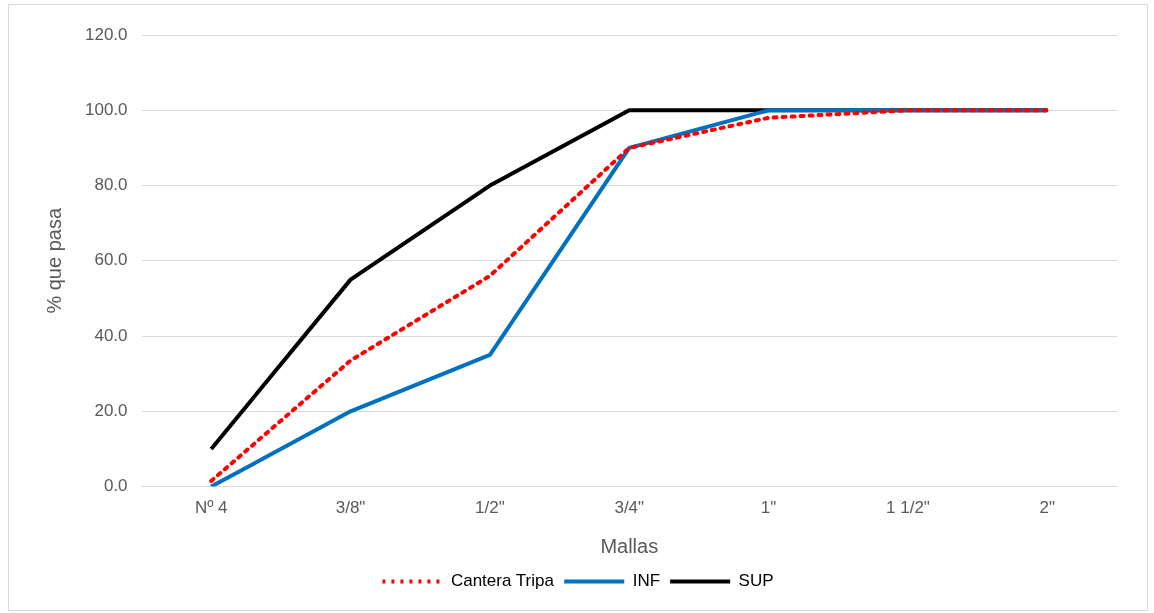 The image size is (1154, 613). Describe the element at coordinates (908, 508) in the screenshot. I see `x-tick-label: 1 1/2"` at that location.